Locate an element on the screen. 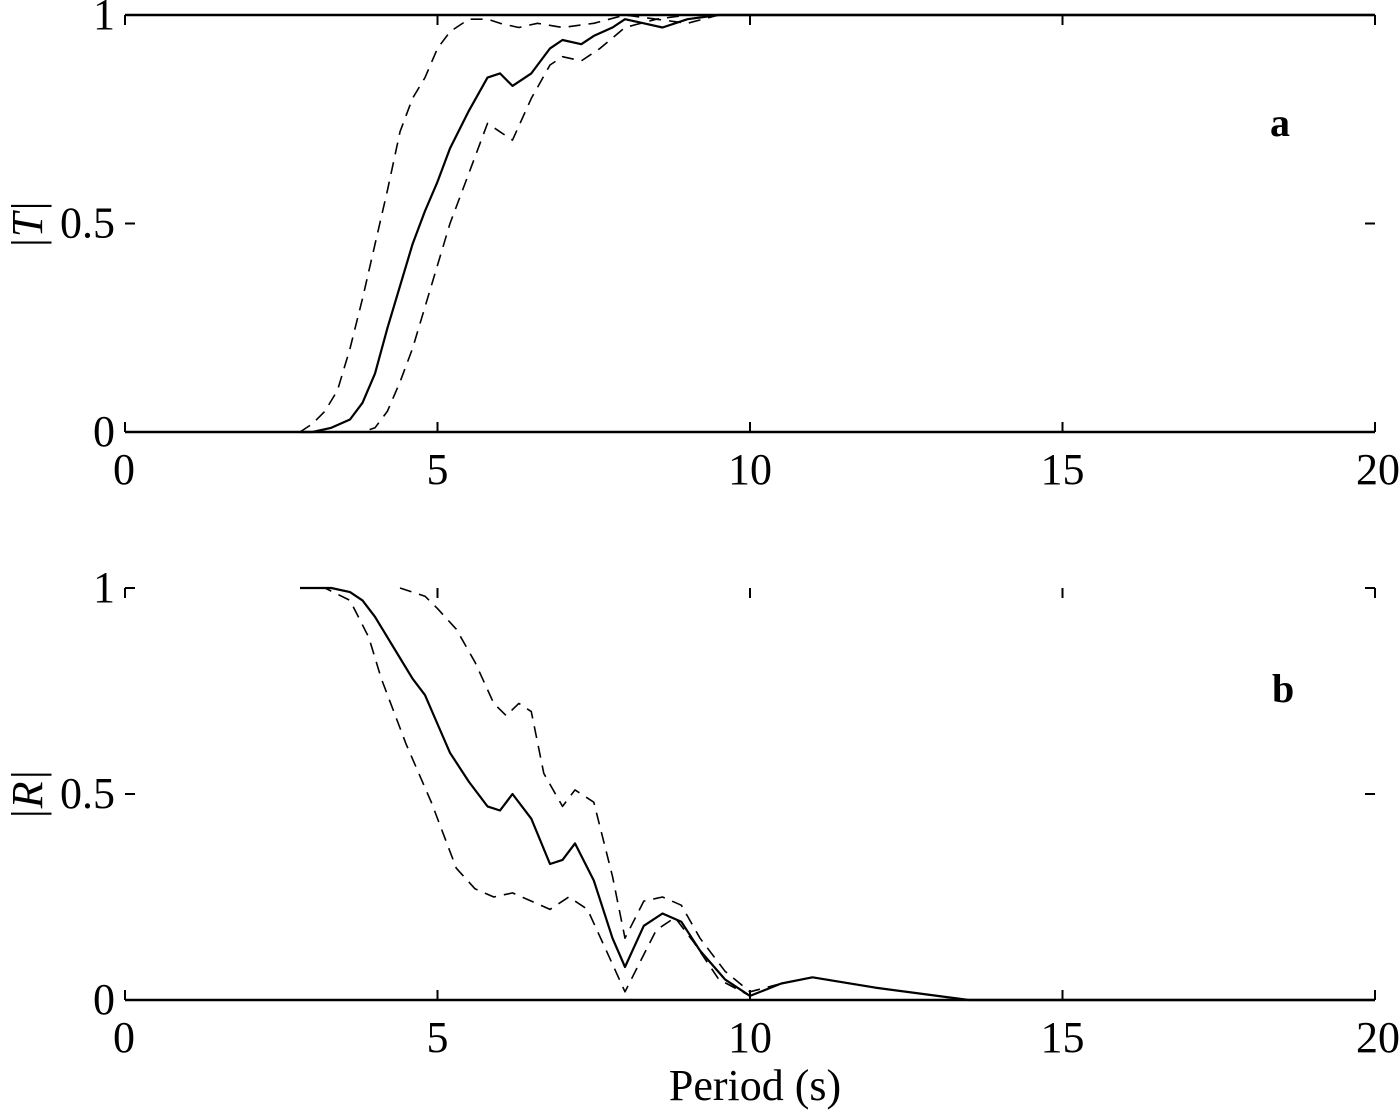 The width and height of the screenshot is (1400, 1110). panel-b-y-tick-label: 0 is located at coordinates (104, 999).